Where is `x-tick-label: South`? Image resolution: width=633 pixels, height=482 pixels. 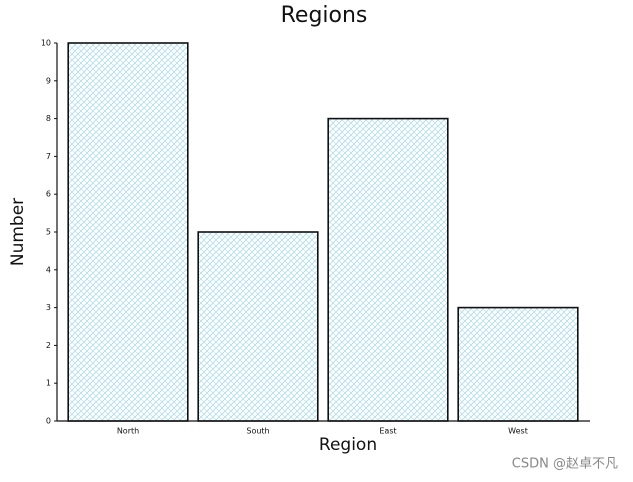
x-tick-label: South is located at coordinates (257, 431).